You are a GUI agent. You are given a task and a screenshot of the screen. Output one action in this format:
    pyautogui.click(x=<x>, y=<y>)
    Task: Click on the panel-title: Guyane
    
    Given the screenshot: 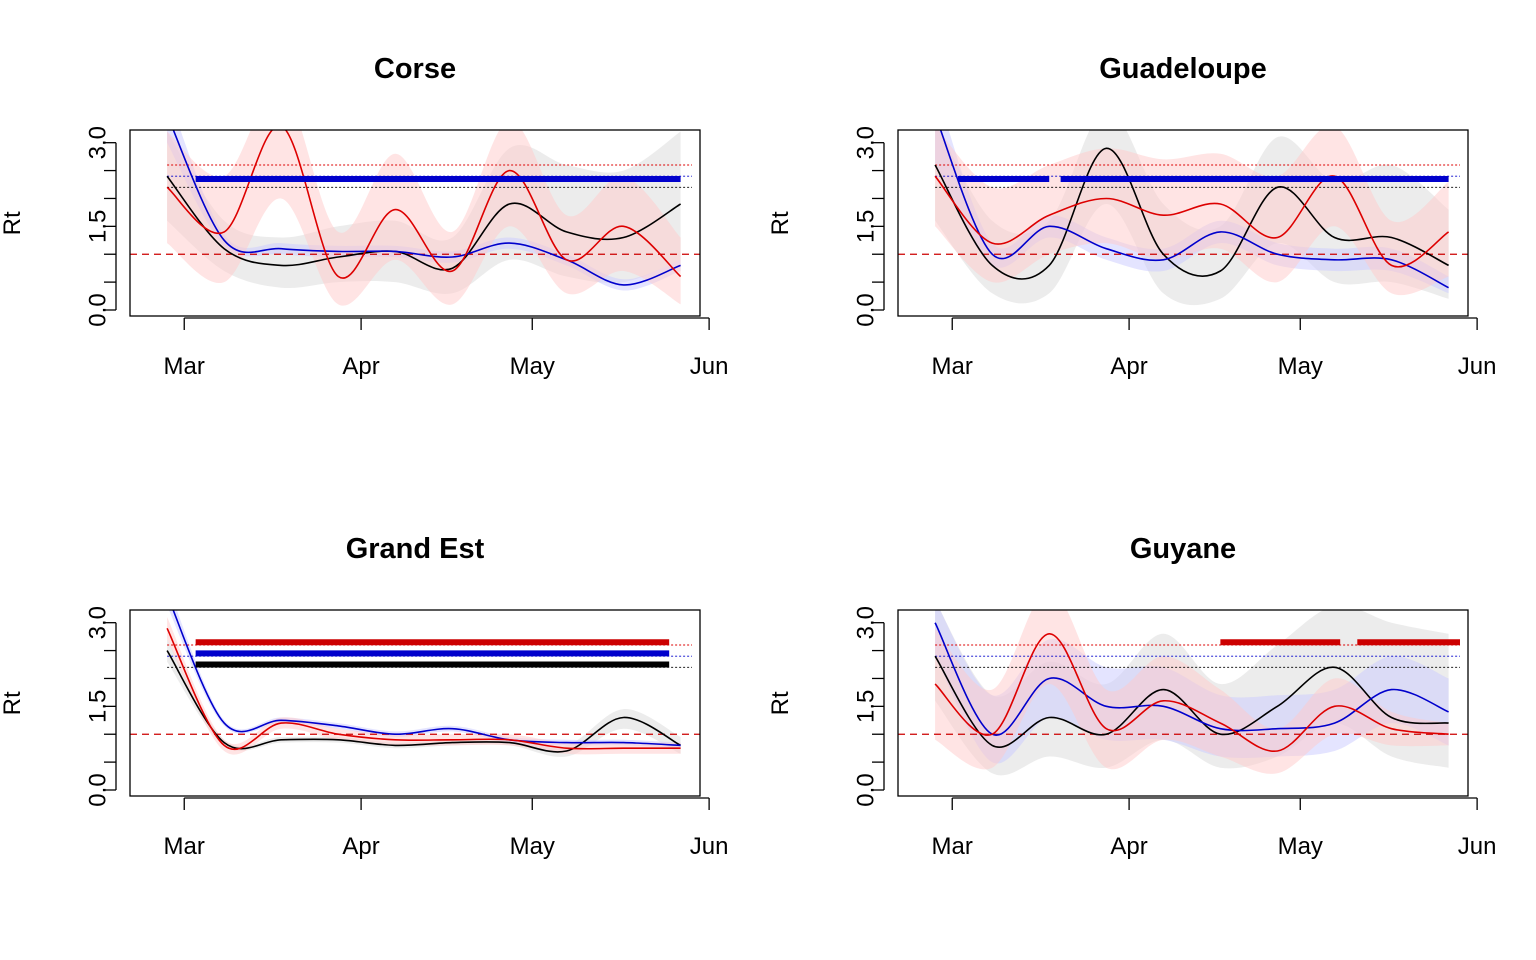 What is the action you would take?
    pyautogui.click(x=1183, y=549)
    